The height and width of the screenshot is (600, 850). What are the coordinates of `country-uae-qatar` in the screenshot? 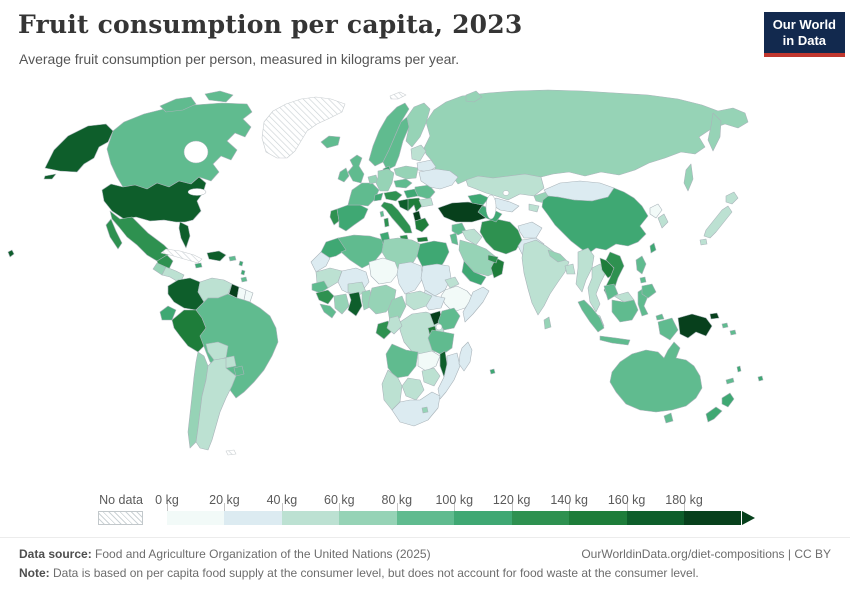 It's located at (493, 259).